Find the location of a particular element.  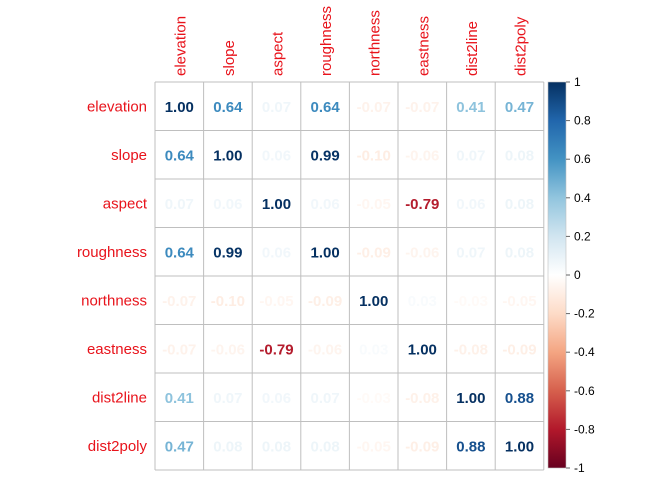

row-label: roughness is located at coordinates (112, 252).